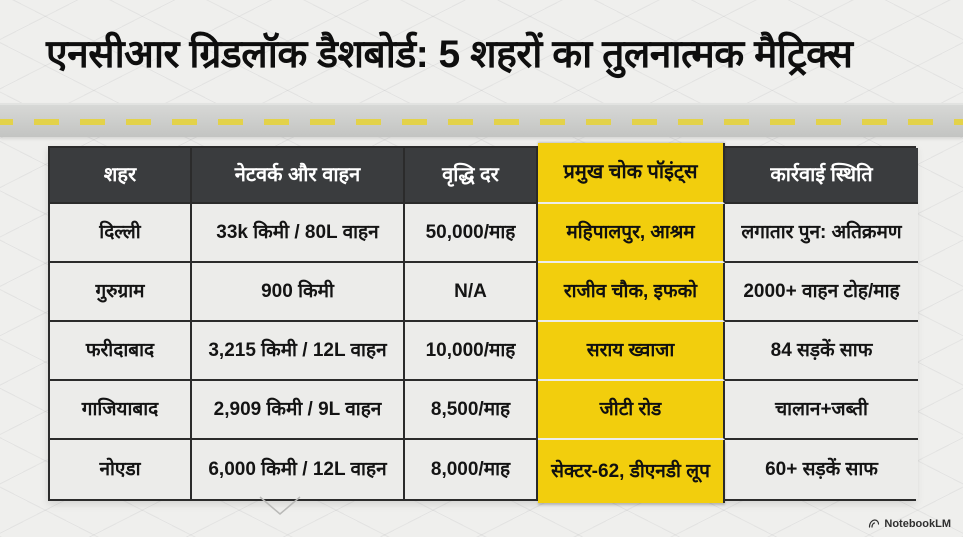 The image size is (963, 537). What do you see at coordinates (631, 233) in the screenshot?
I see `cell-delhi-choke: महिपालपुर, आश्रम` at bounding box center [631, 233].